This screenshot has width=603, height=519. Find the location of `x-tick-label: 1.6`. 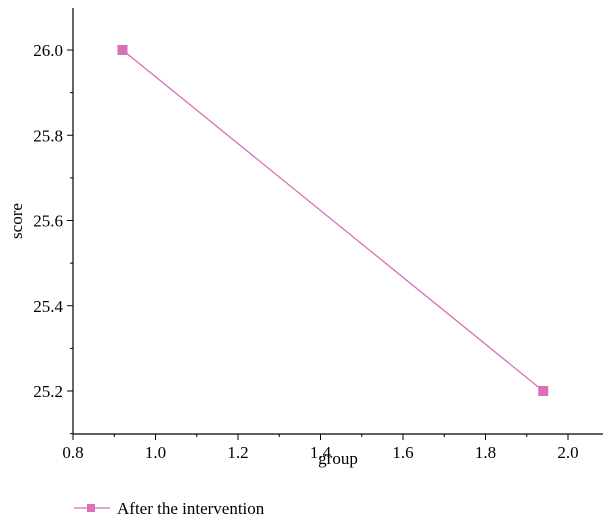

x-tick-label: 1.6 is located at coordinates (402, 452).